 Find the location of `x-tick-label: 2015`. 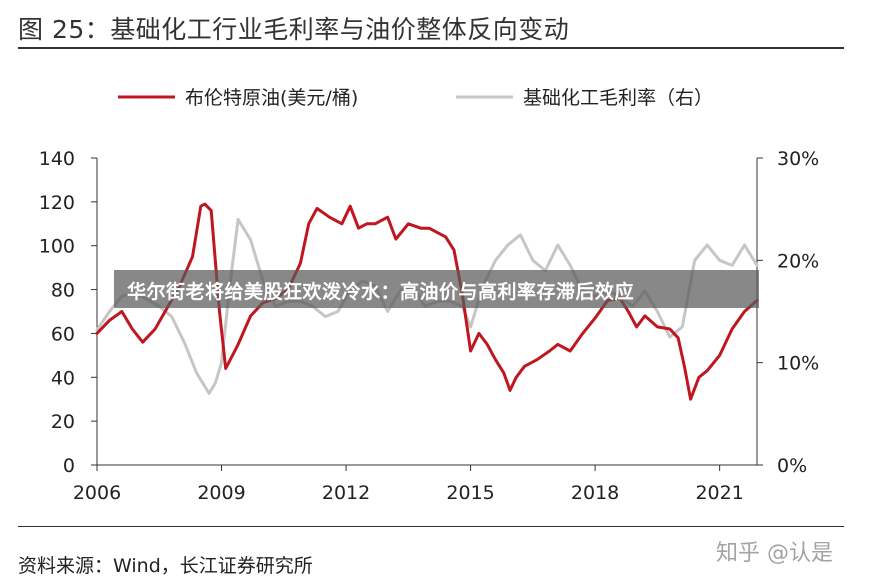

x-tick-label: 2015 is located at coordinates (470, 493).